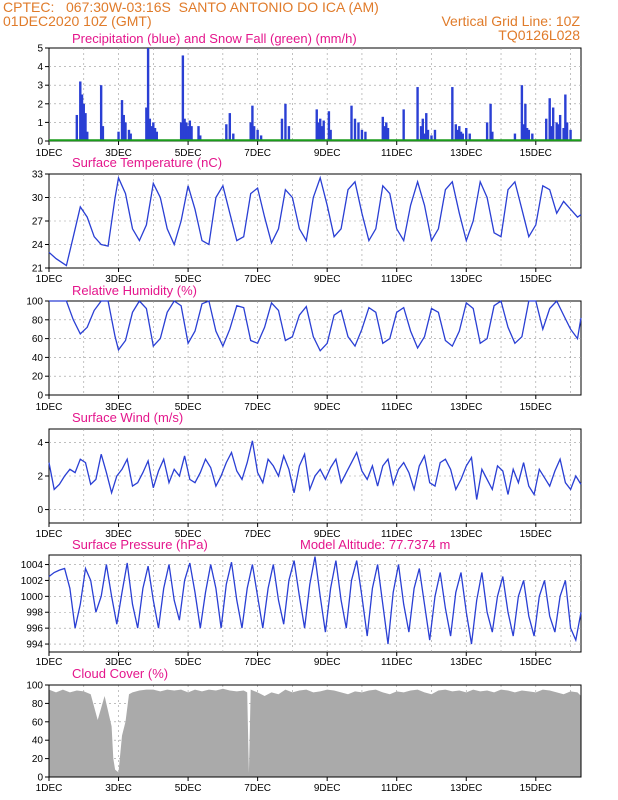  What do you see at coordinates (539, 35) in the screenshot?
I see `header-line3-right: TQ0126L028` at bounding box center [539, 35].